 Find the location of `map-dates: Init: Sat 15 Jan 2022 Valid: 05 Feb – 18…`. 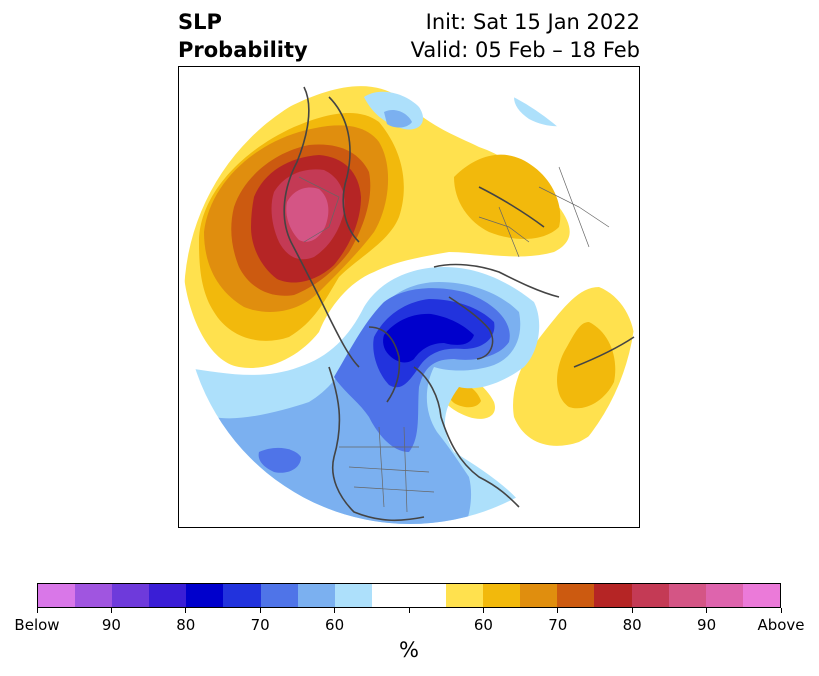

map-dates: Init: Sat 15 Jan 2022 Valid: 05 Feb – 18… is located at coordinates (525, 36).